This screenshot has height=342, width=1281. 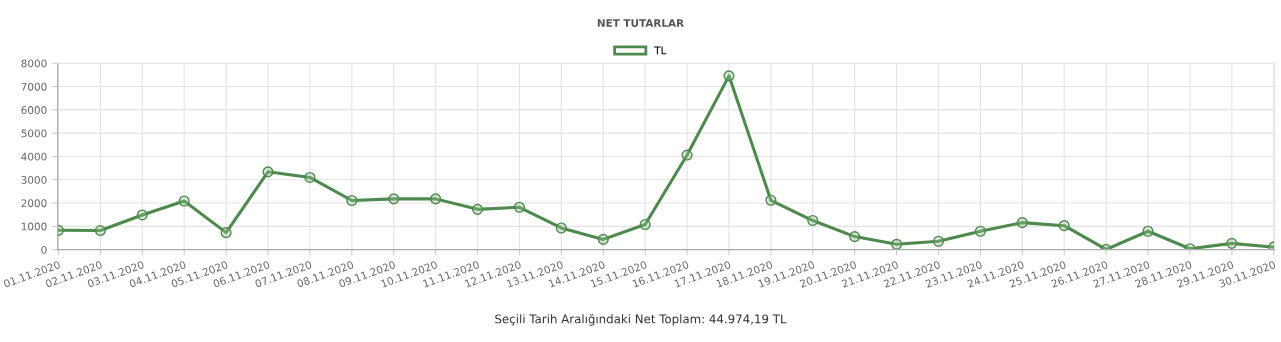 What do you see at coordinates (640, 23) in the screenshot?
I see `chart-title: NET TUTARLAR` at bounding box center [640, 23].